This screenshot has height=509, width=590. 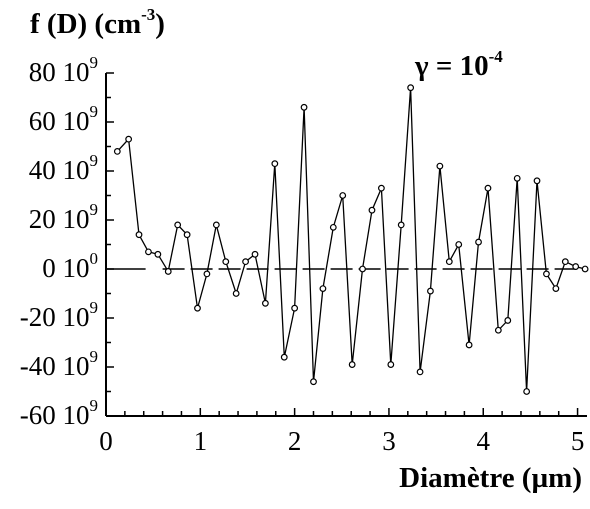 What do you see at coordinates (63, 168) in the screenshot?
I see `y-tick-label: 40 109` at bounding box center [63, 168].